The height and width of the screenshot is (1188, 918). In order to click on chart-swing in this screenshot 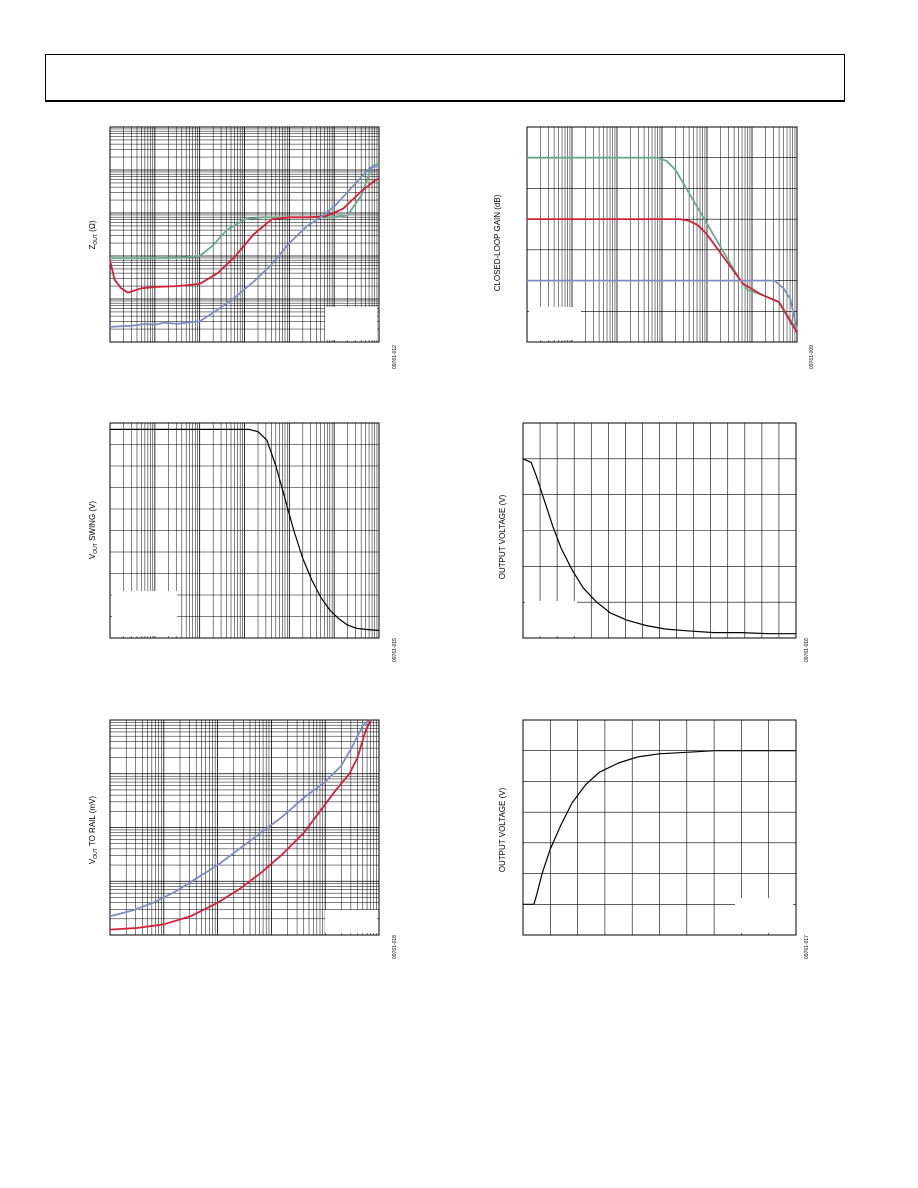, I will do `click(244, 530)`.